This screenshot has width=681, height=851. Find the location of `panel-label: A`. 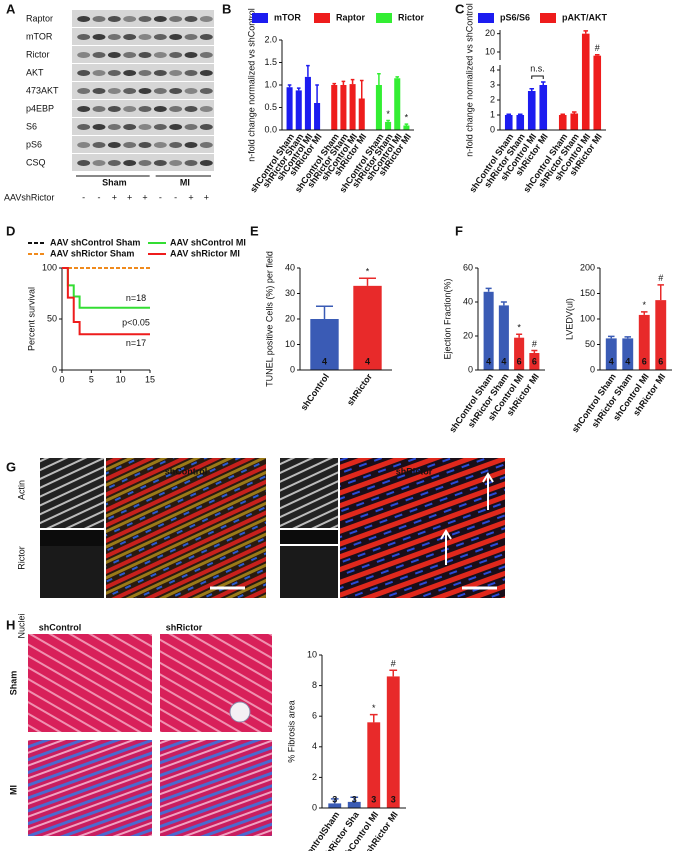

panel-label: A is located at coordinates (11, 8).